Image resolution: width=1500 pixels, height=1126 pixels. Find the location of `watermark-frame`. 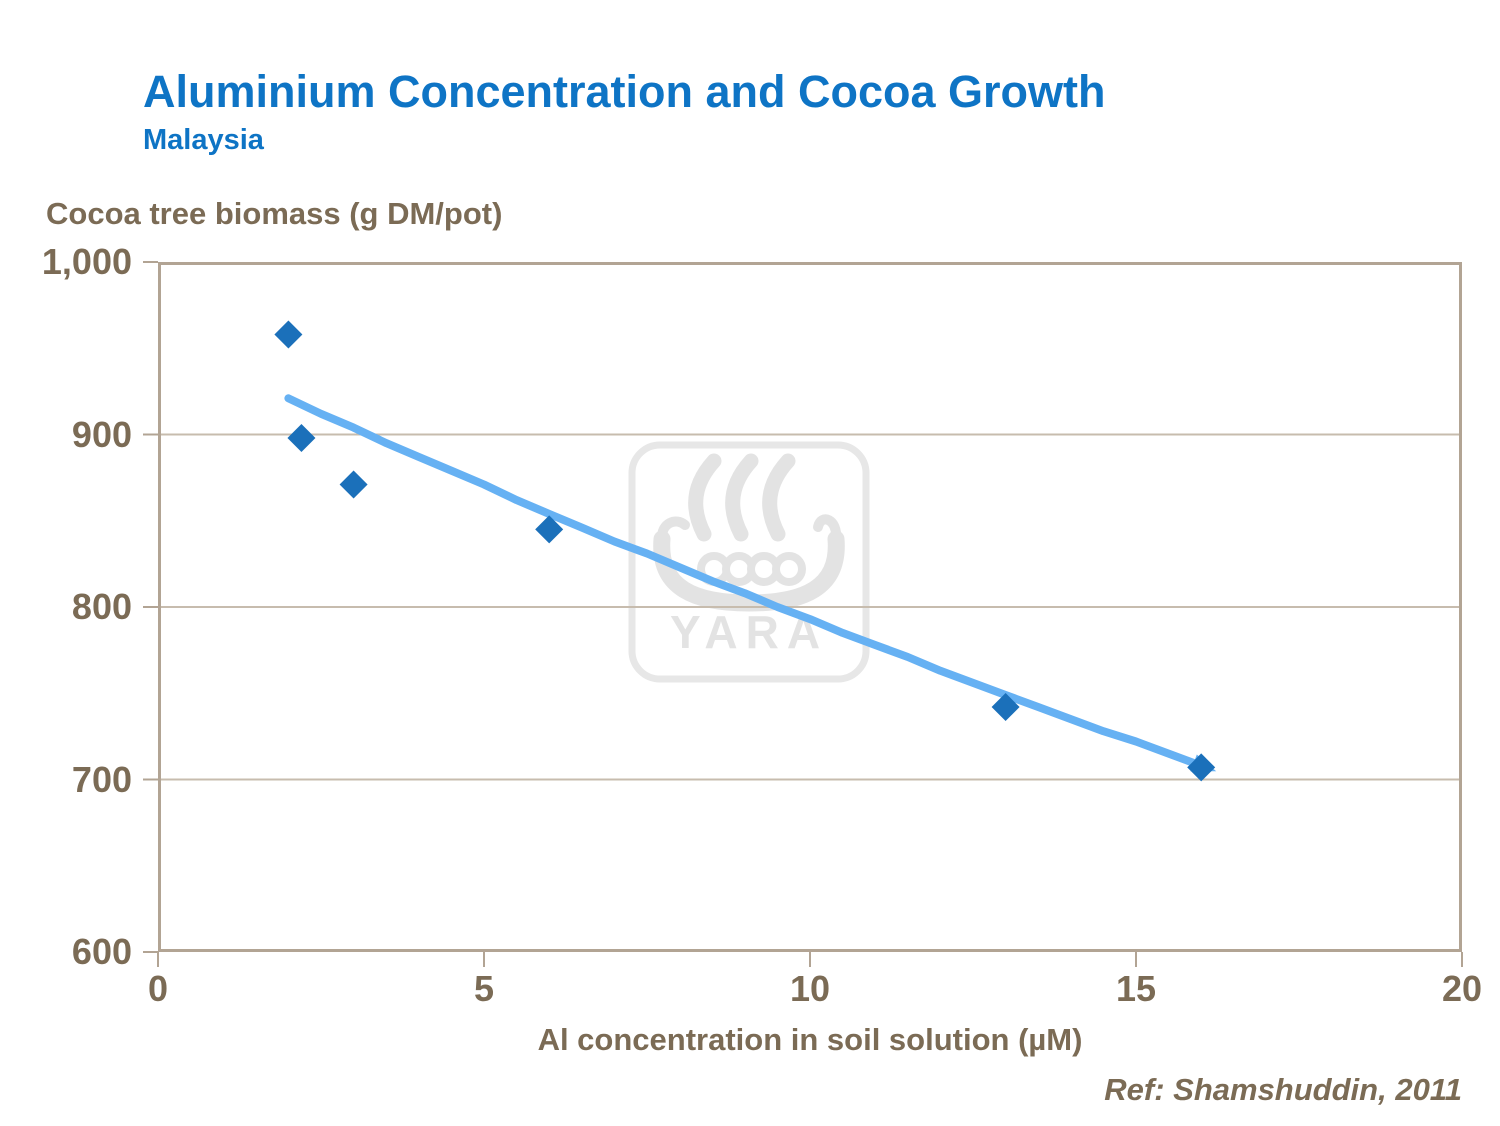

watermark-frame is located at coordinates (749, 562).